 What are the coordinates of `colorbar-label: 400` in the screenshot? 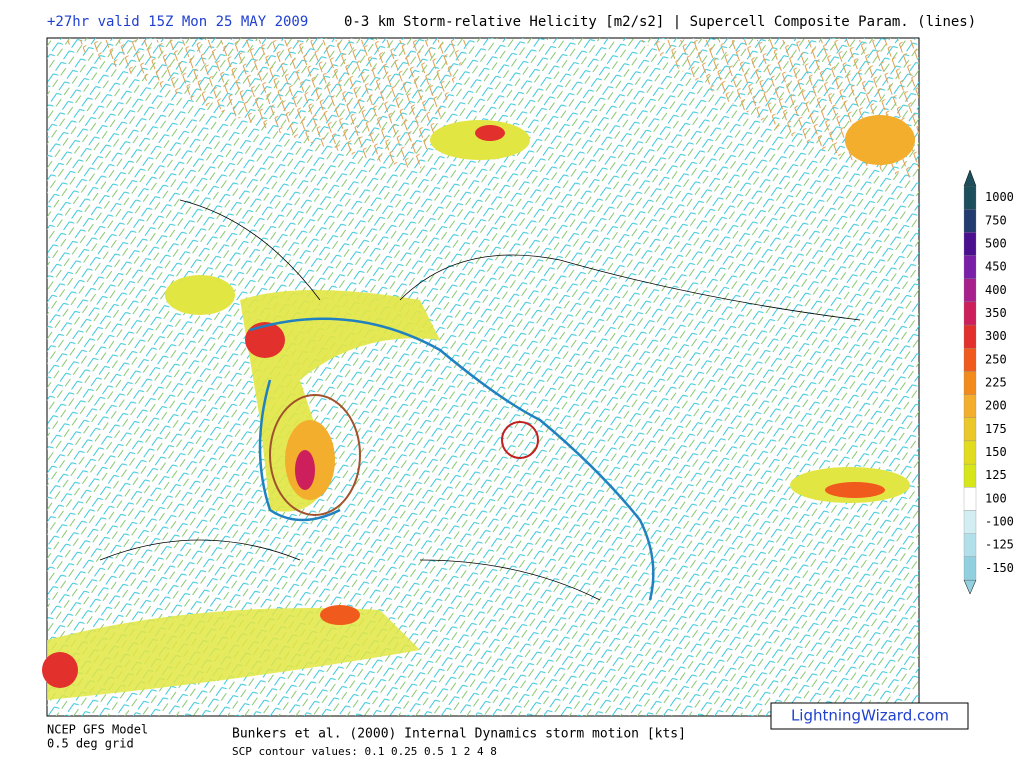 It's located at (996, 290).